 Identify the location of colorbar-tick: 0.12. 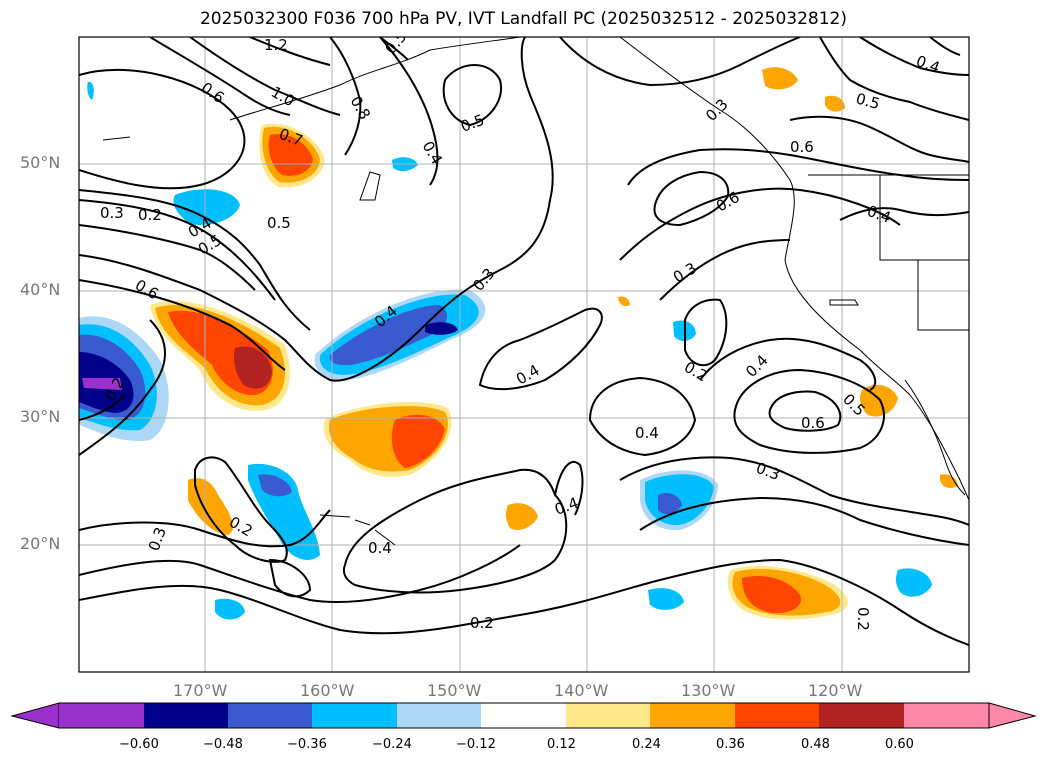
(561, 744).